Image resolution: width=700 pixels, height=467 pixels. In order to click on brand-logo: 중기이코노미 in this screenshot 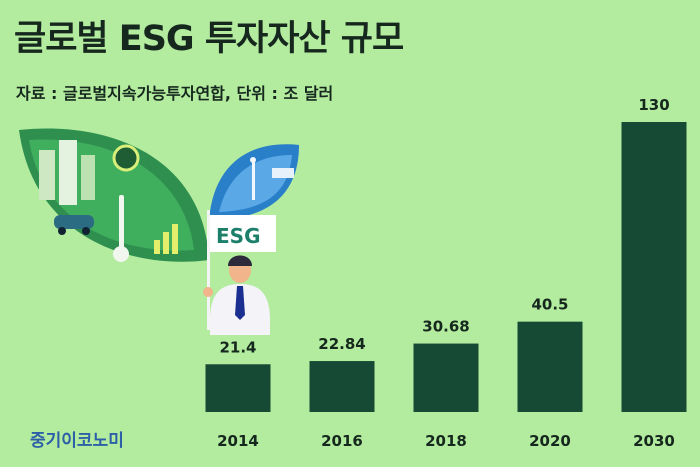, I will do `click(77, 441)`.